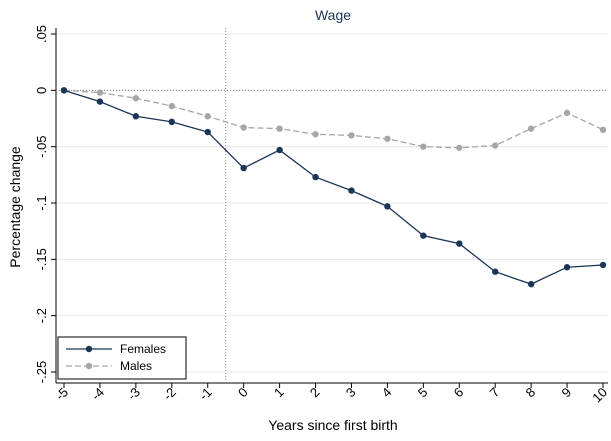  I want to click on y-tick-label: -.05, so click(41, 146).